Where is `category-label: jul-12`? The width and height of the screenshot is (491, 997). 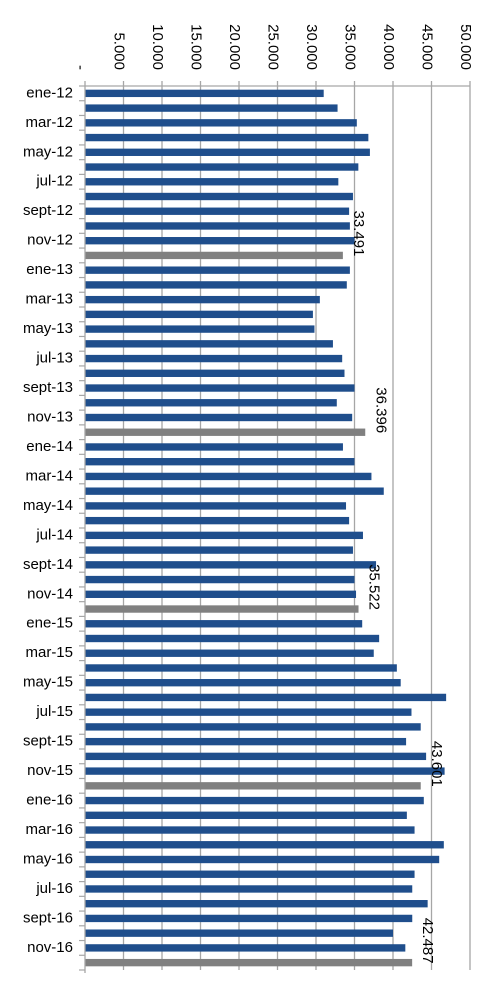
category-label: jul-12 is located at coordinates (54, 181).